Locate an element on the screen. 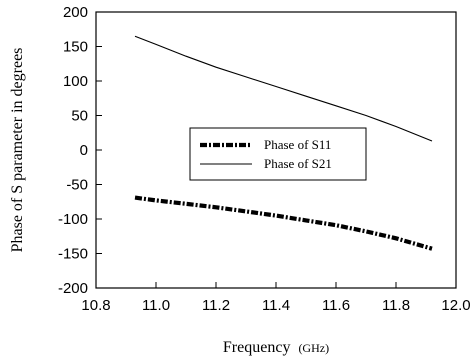 The image size is (474, 360). x-tick-label: 11.2 is located at coordinates (216, 305).